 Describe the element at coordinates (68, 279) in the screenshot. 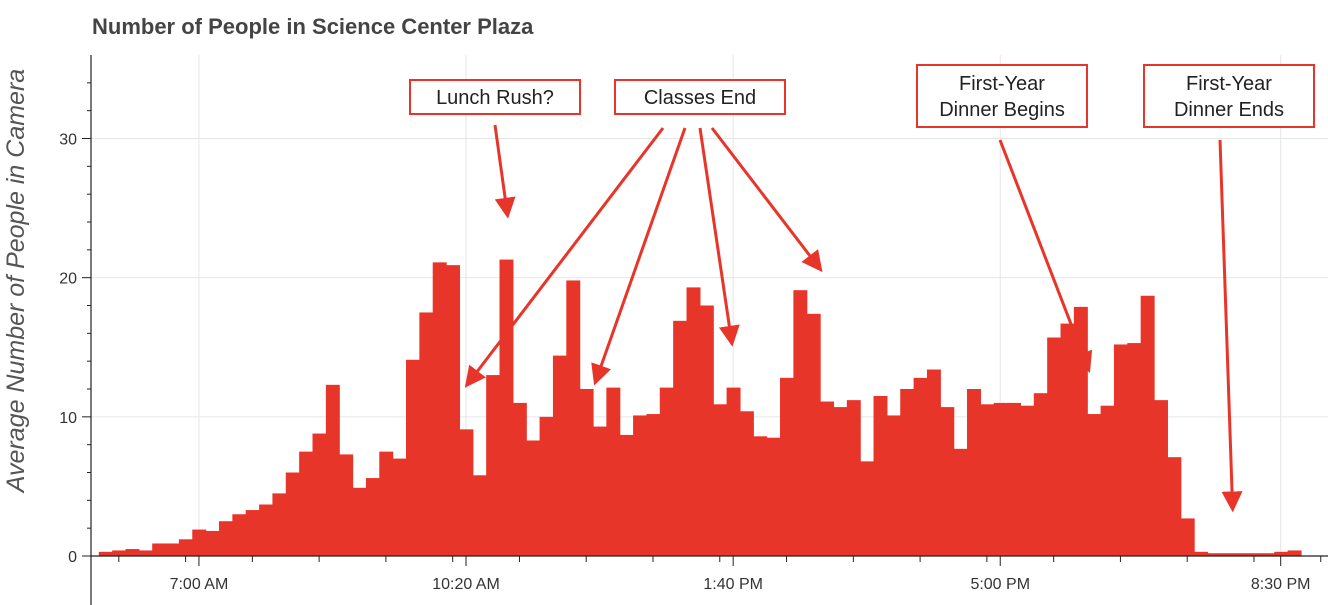

I see `y-tick-label: 20` at that location.